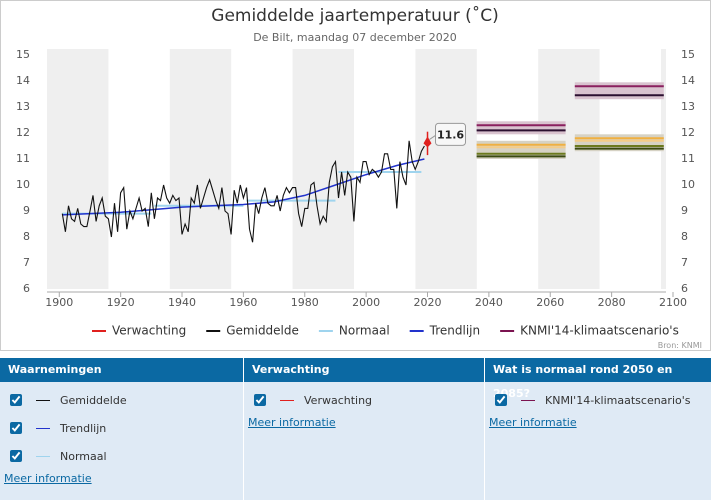 This screenshot has width=711, height=500. I want to click on x-tick-label: 1900, so click(59, 302).